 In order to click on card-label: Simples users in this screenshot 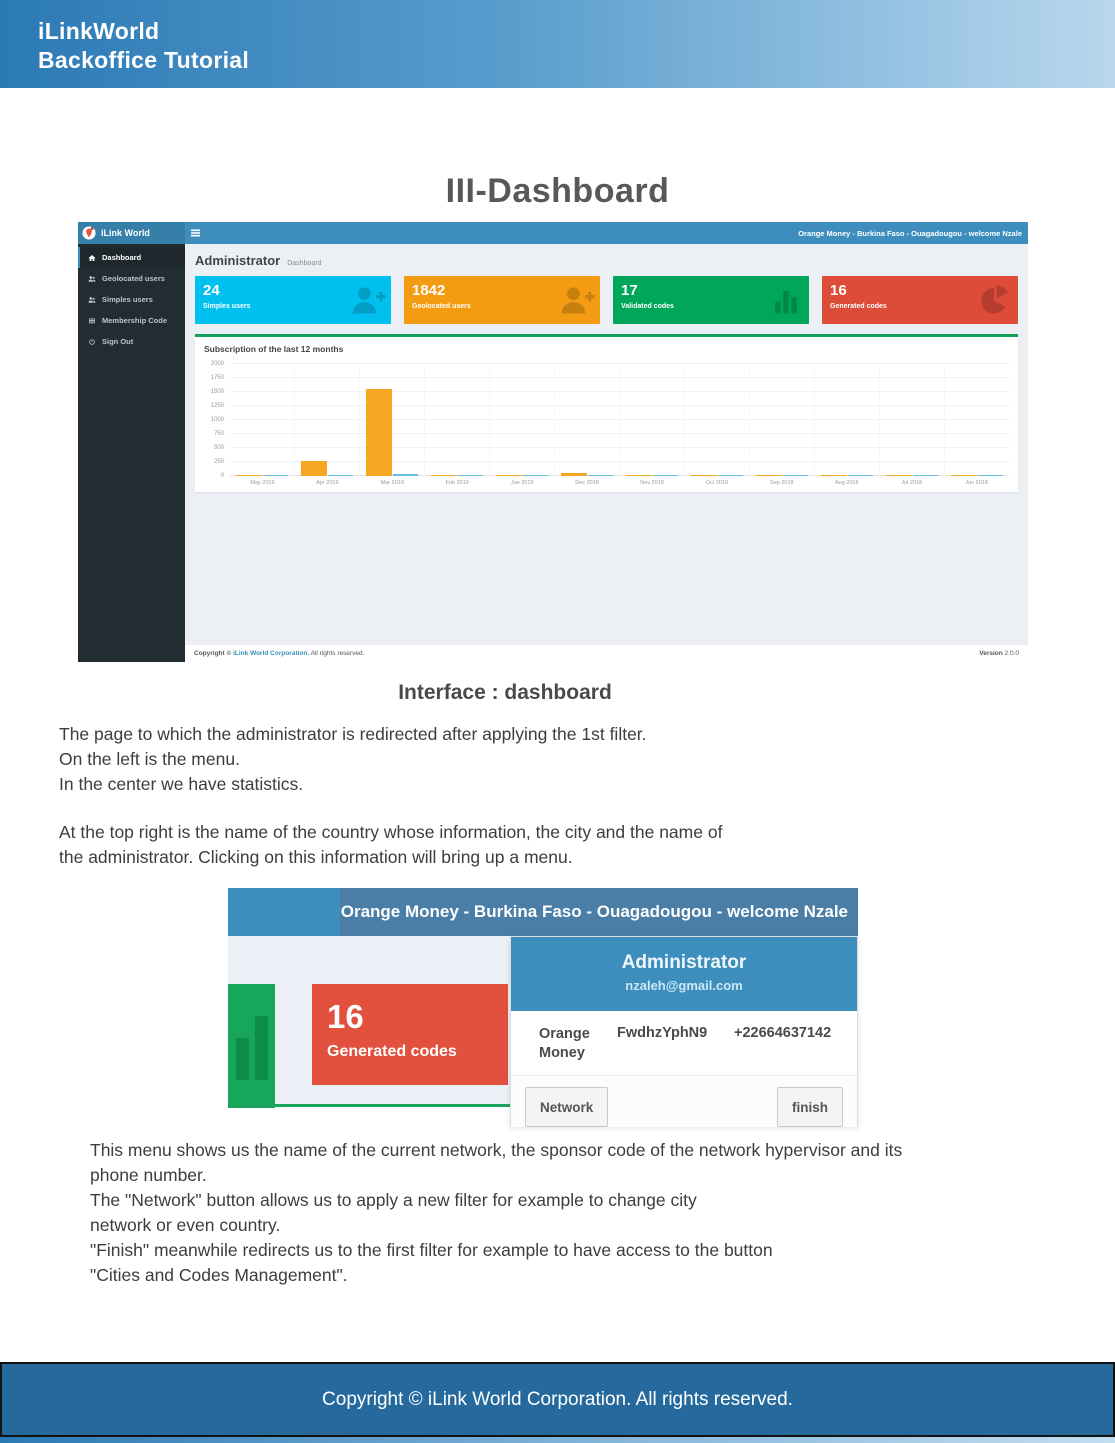, I will do `click(227, 306)`.